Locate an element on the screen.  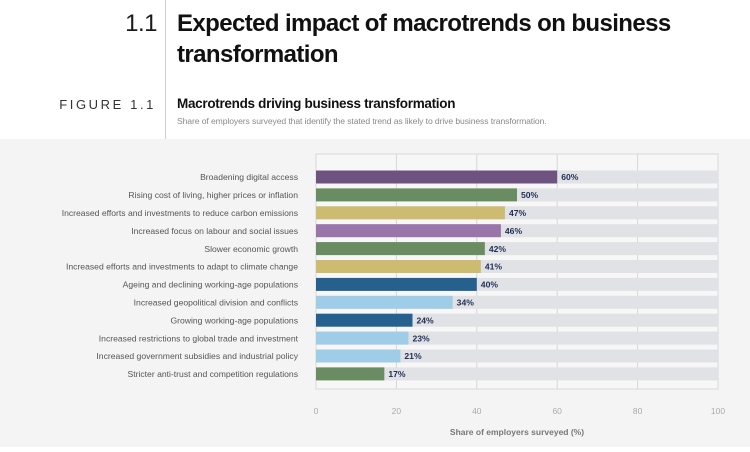
x-axis-label: Share of employers surveyed (%) is located at coordinates (517, 432).